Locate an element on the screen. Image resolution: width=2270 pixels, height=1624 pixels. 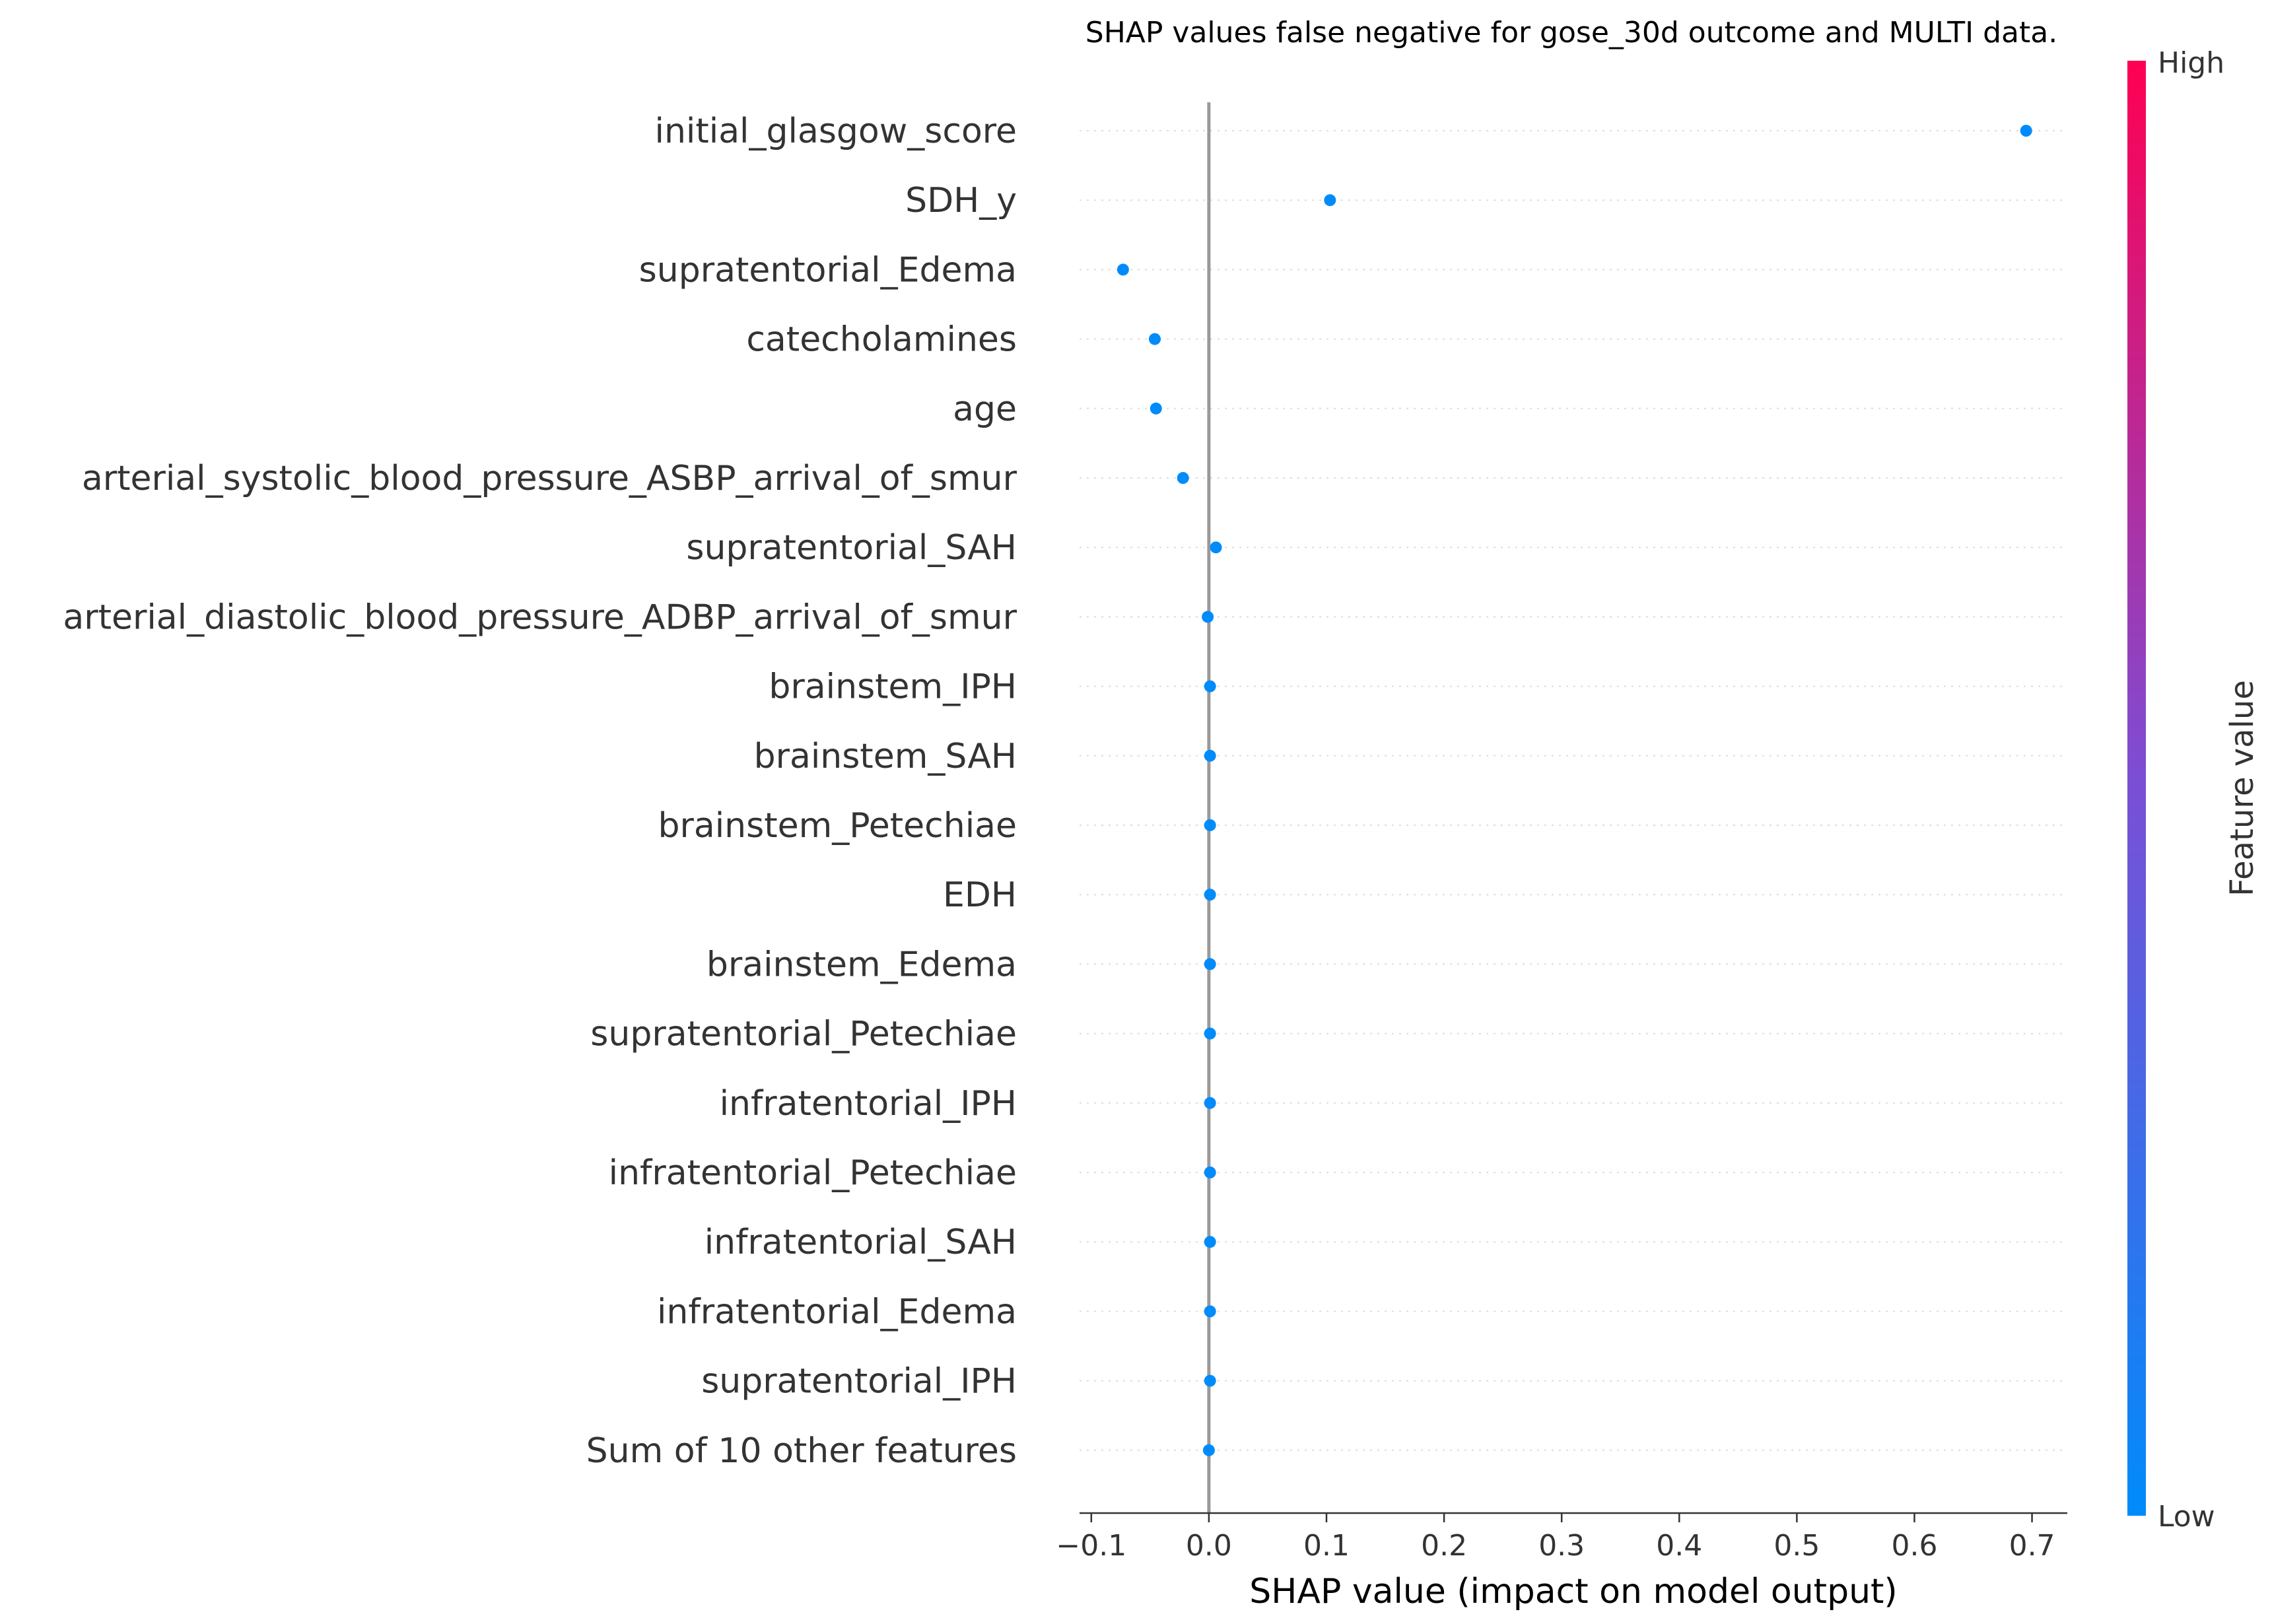
x-axis-label: SHAP value (impact on model output) is located at coordinates (1573, 1592).